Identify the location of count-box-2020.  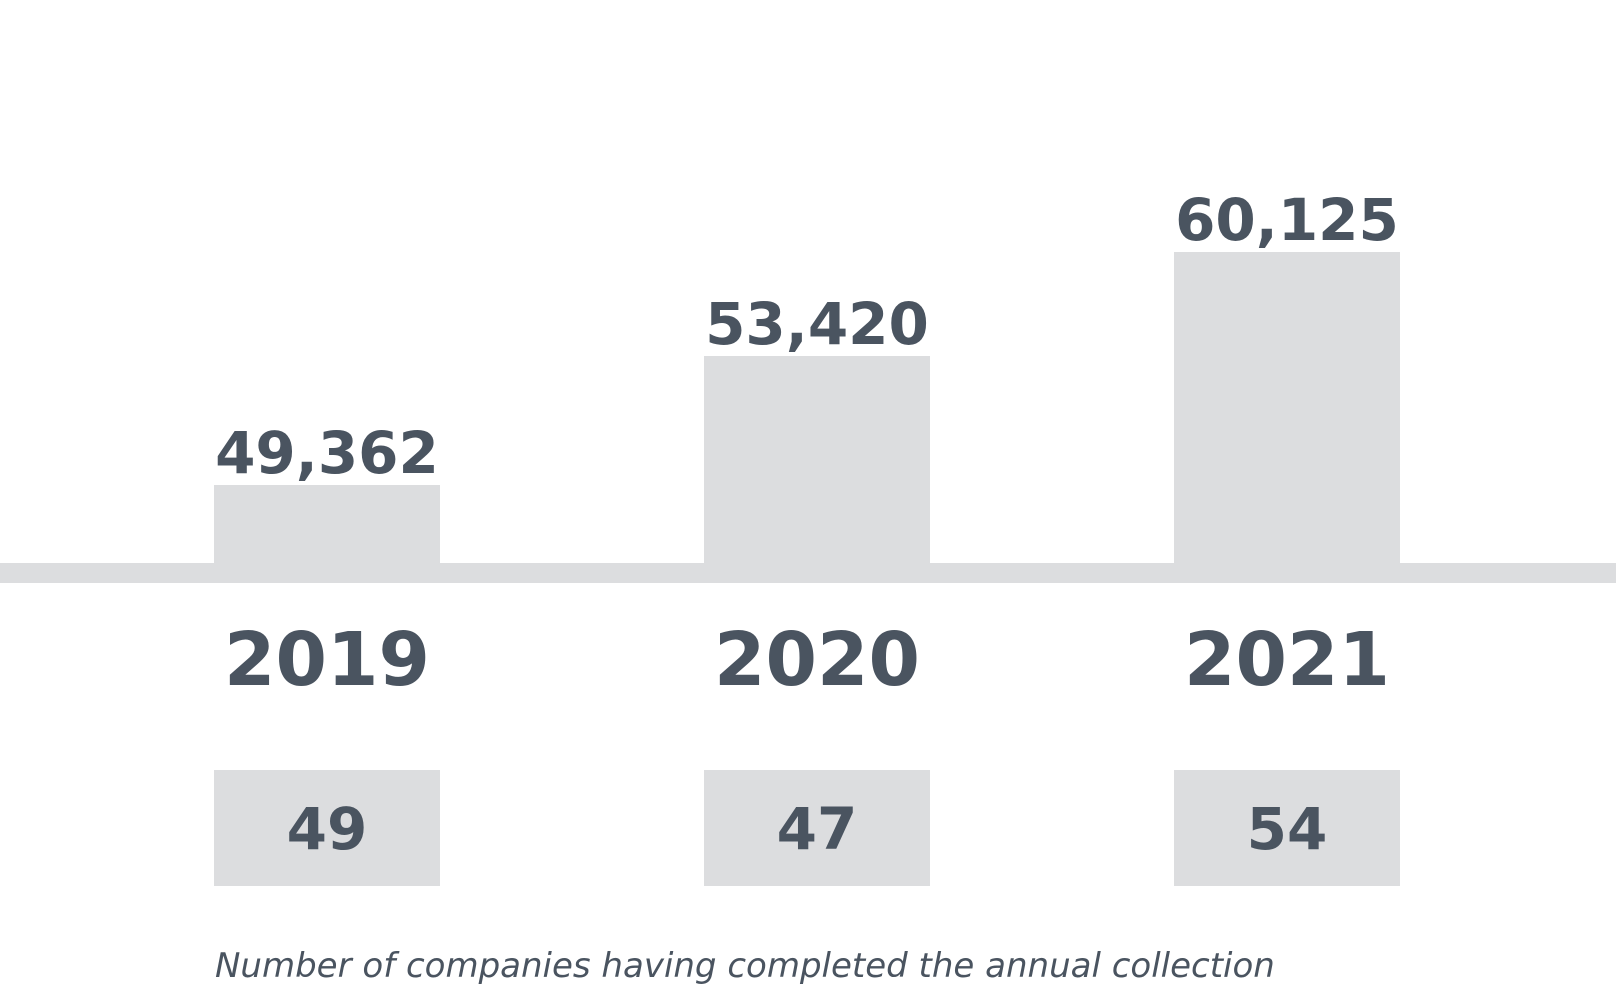
(817, 828).